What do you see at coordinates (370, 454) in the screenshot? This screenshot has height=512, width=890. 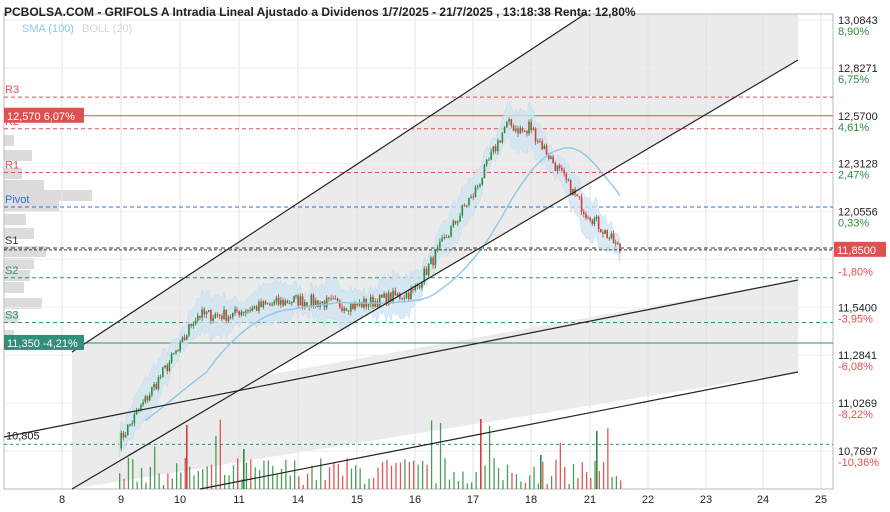 I see `volume-bars` at bounding box center [370, 454].